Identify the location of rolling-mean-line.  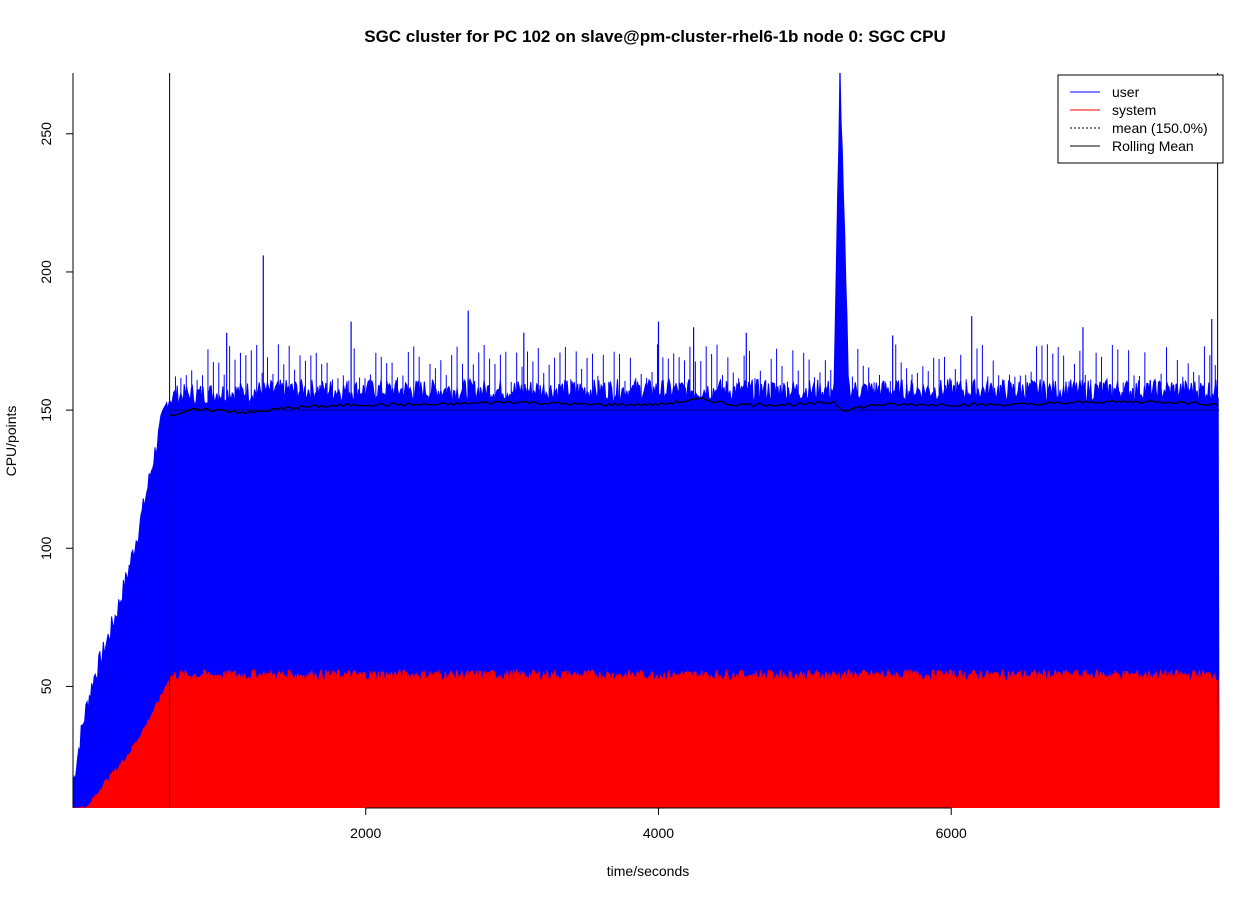
(693, 406).